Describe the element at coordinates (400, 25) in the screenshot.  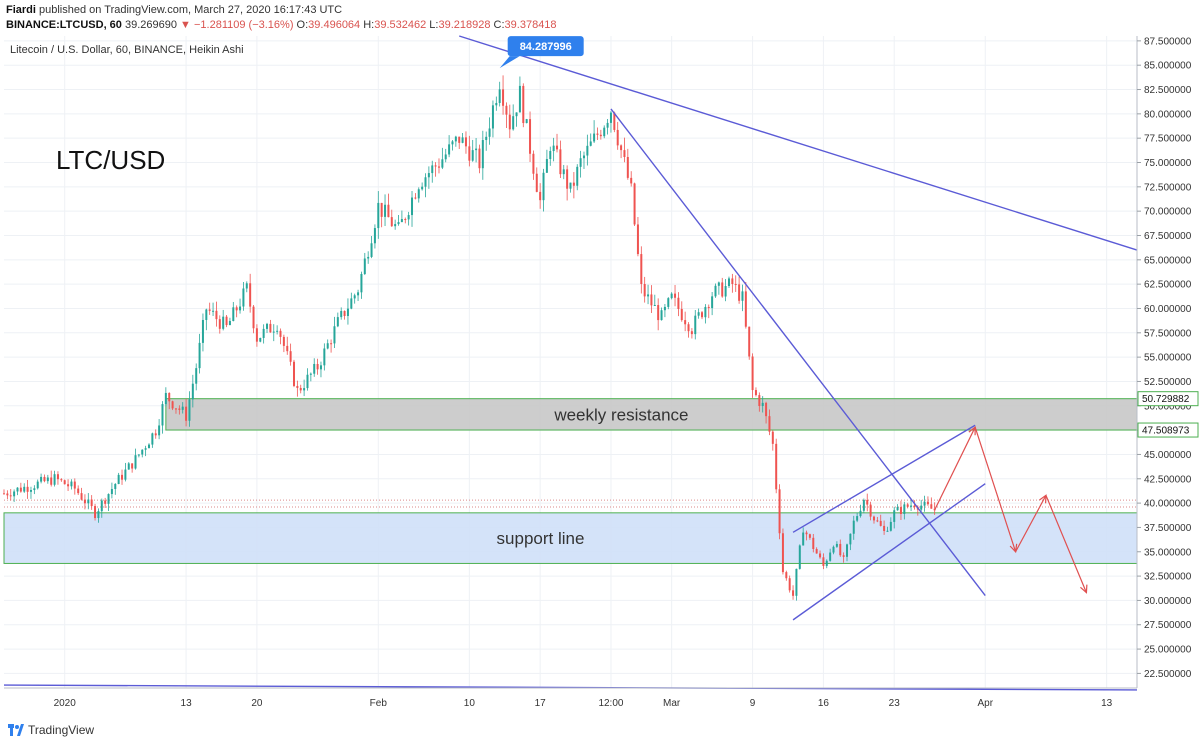
I see `high-value: 39.532462` at that location.